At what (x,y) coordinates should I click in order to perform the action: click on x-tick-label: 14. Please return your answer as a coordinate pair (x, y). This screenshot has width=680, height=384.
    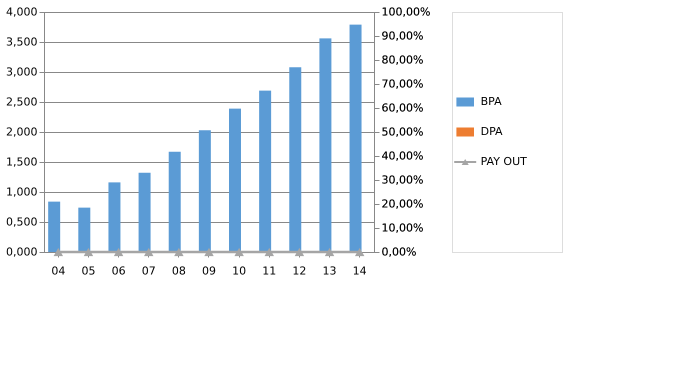
    Looking at the image, I should click on (359, 271).